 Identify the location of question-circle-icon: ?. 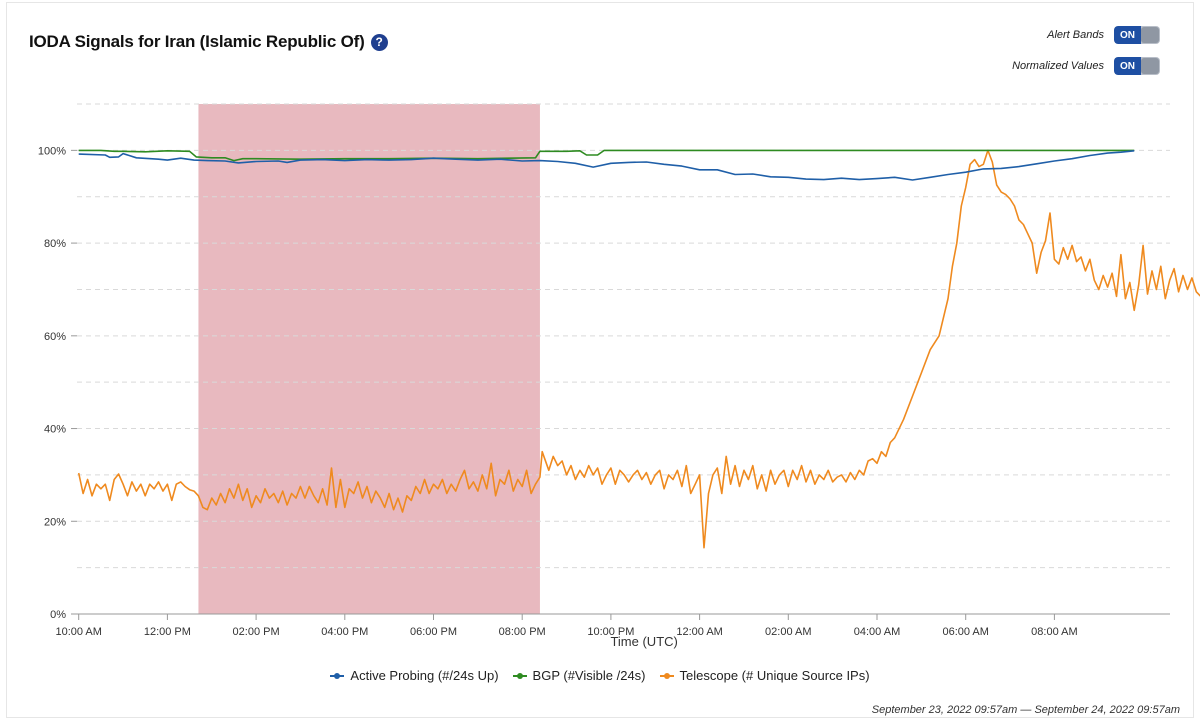
(379, 42).